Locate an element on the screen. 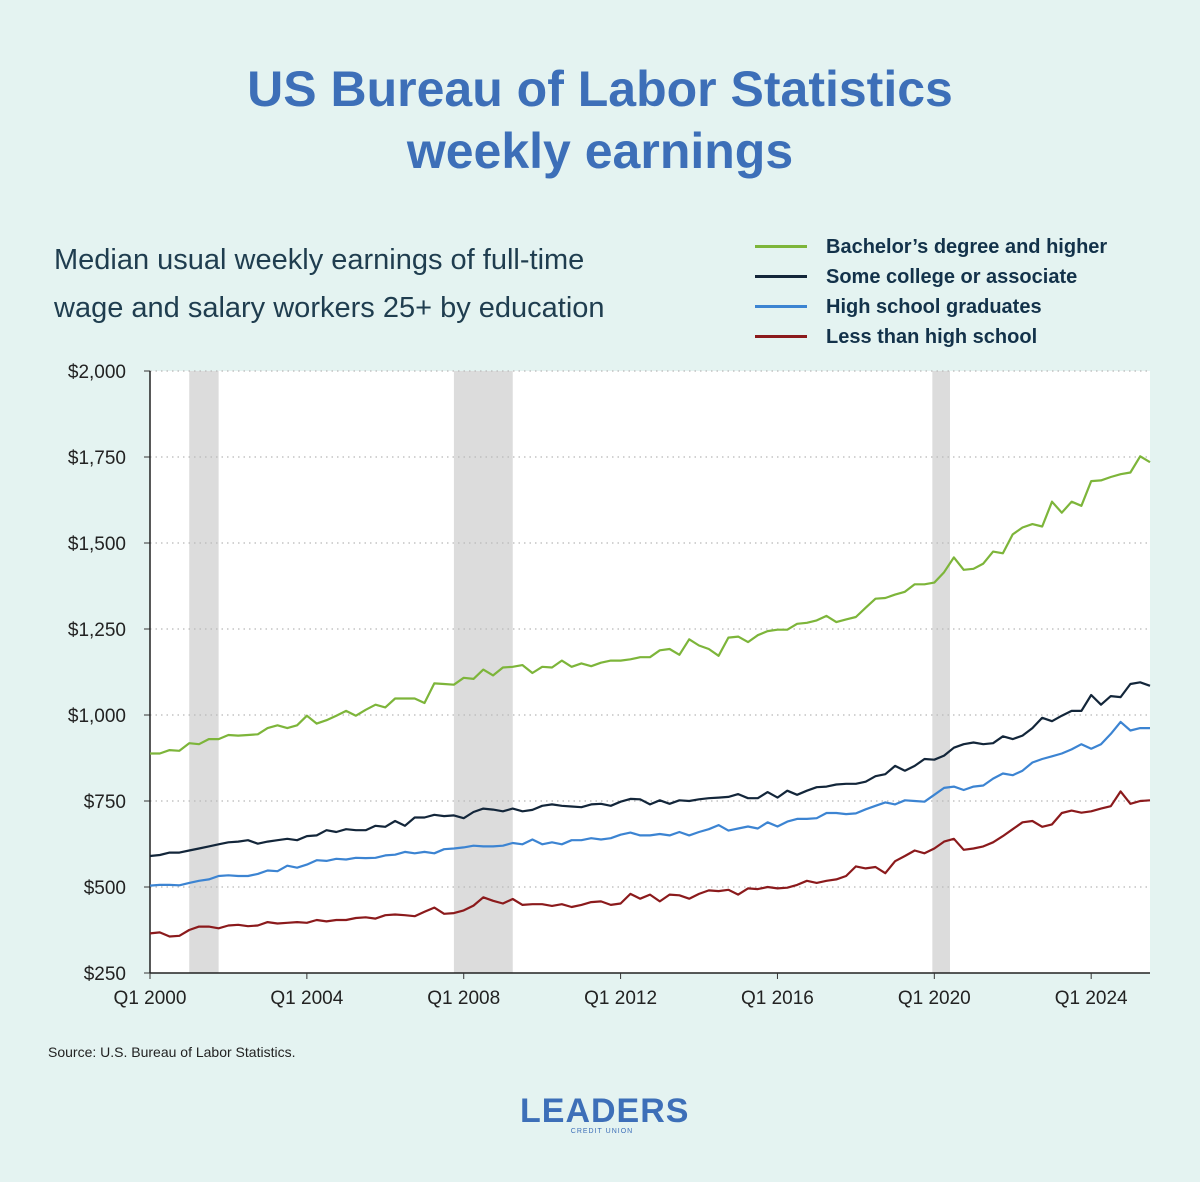 Image resolution: width=1200 pixels, height=1182 pixels. legend-item-less-than-high-school: Less than high school is located at coordinates (975, 337).